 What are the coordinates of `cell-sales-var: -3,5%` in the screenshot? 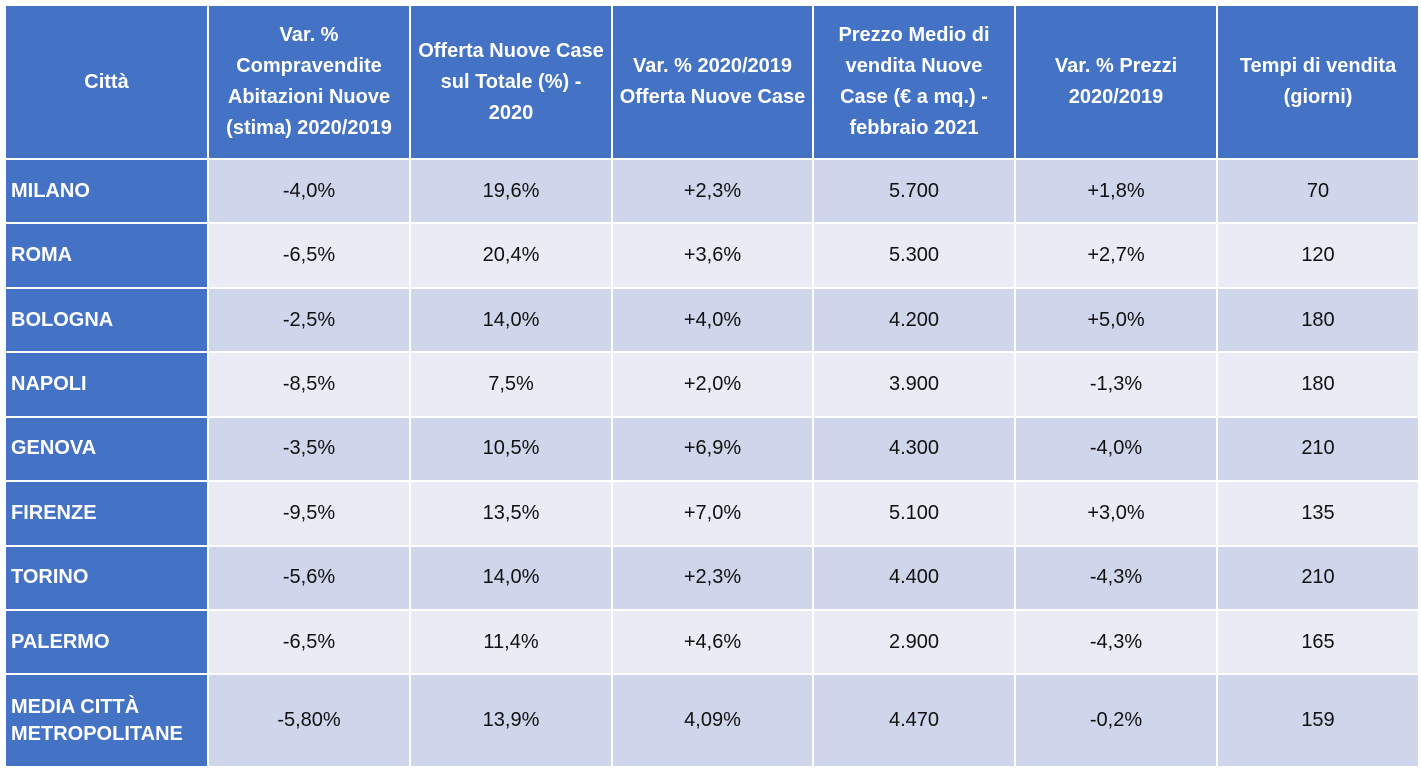 It's located at (309, 449).